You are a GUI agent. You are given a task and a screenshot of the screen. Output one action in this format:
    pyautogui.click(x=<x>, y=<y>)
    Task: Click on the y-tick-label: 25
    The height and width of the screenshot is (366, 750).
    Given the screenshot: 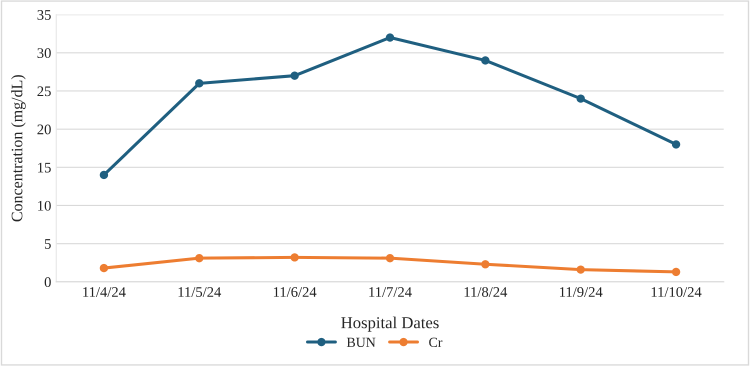 What is the action you would take?
    pyautogui.click(x=44, y=91)
    